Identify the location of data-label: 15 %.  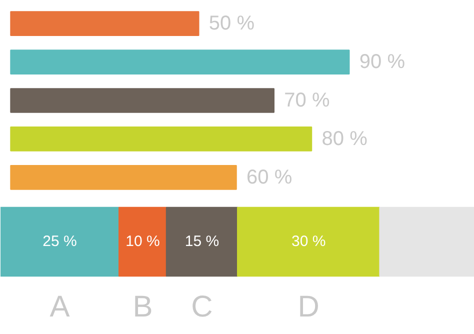
(202, 241).